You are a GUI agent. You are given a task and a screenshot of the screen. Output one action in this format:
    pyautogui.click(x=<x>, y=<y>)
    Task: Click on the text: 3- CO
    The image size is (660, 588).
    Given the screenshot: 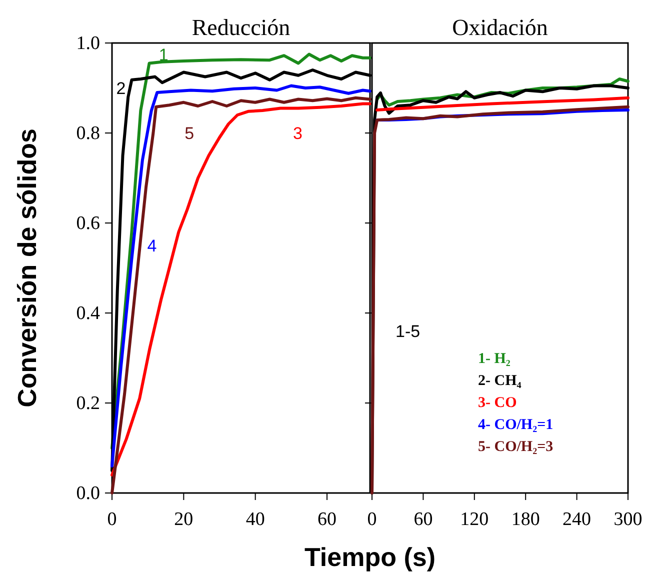 What is the action you would take?
    pyautogui.click(x=497, y=403)
    